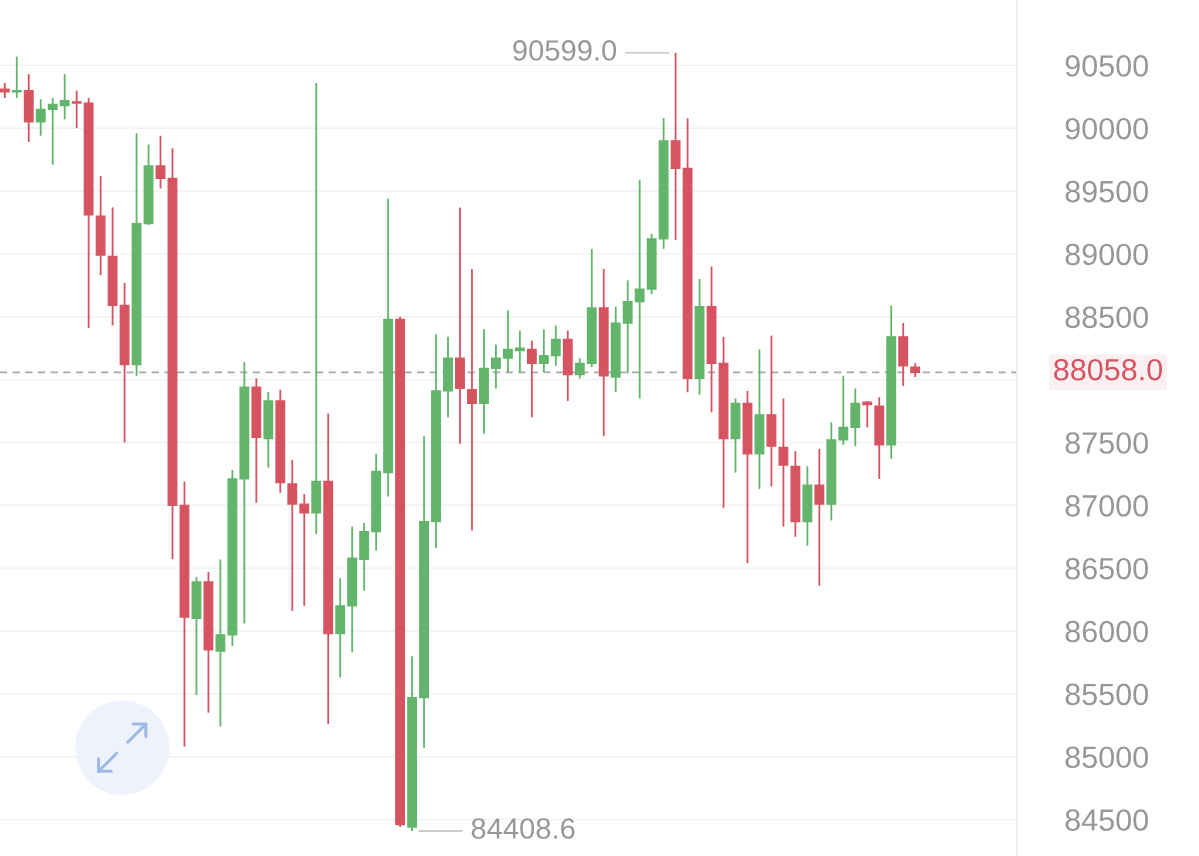 This screenshot has height=856, width=1199. What do you see at coordinates (523, 828) in the screenshot?
I see `annotation: 84408.6` at bounding box center [523, 828].